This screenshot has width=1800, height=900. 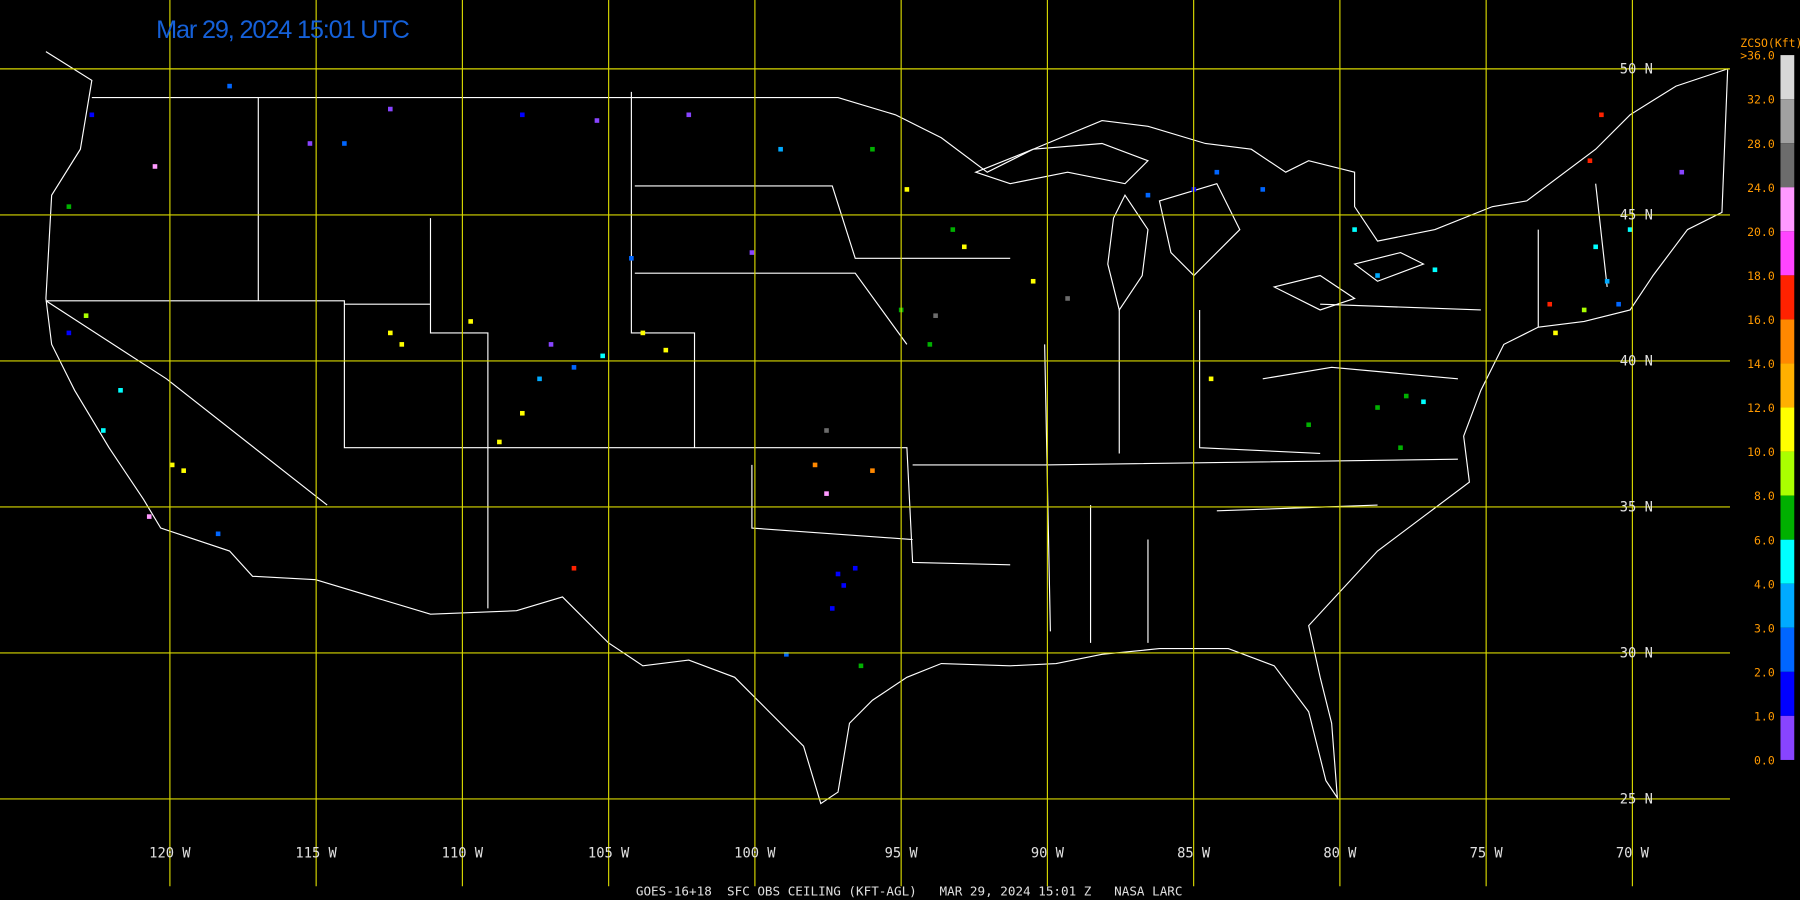 I want to click on latitude-label: 40 N, so click(x=1636, y=362).